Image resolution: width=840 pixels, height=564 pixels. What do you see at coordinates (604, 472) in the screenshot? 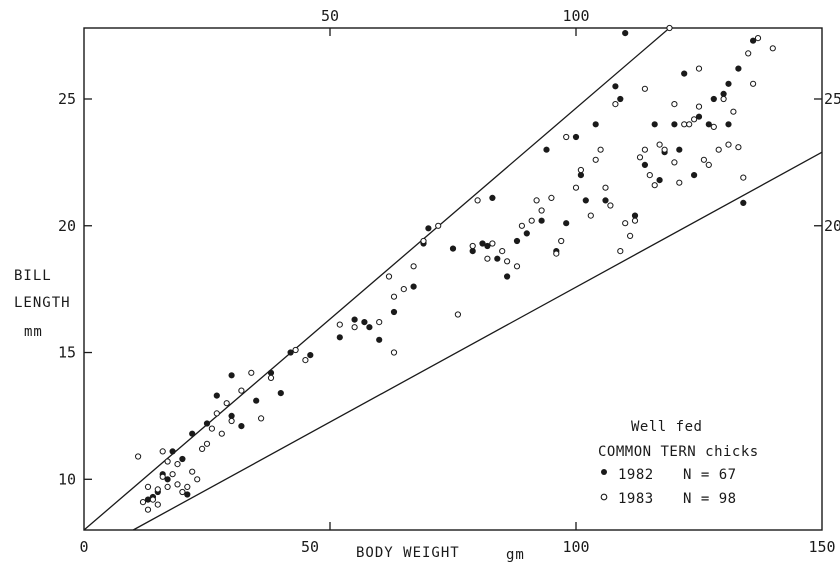
I see `legend-marker-filled` at bounding box center [604, 472].